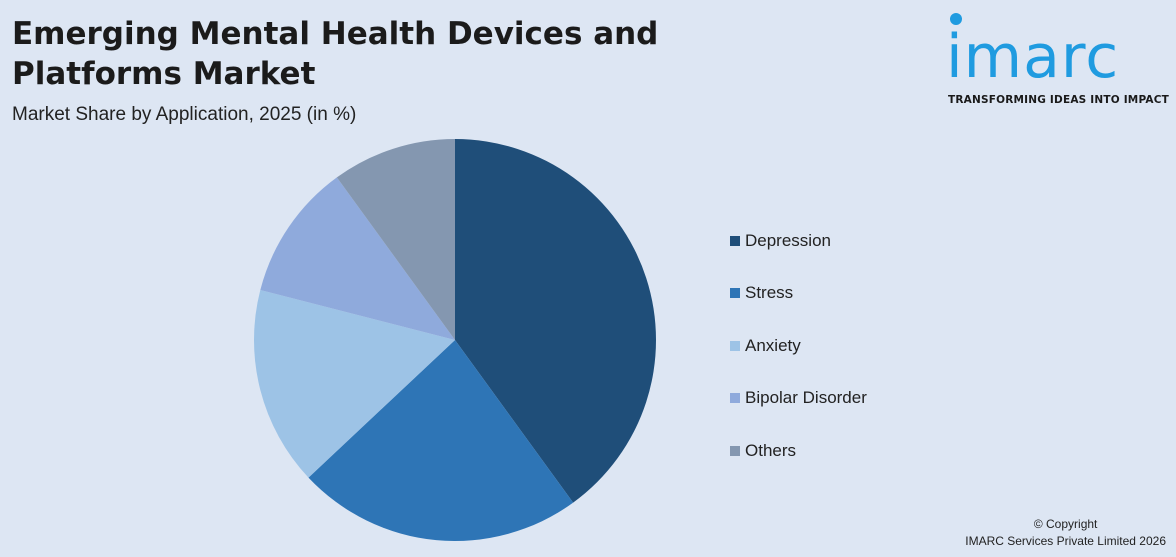  Describe the element at coordinates (1065, 541) in the screenshot. I see `copyright-line-2: IMARC Services Private Limited 2026` at that location.